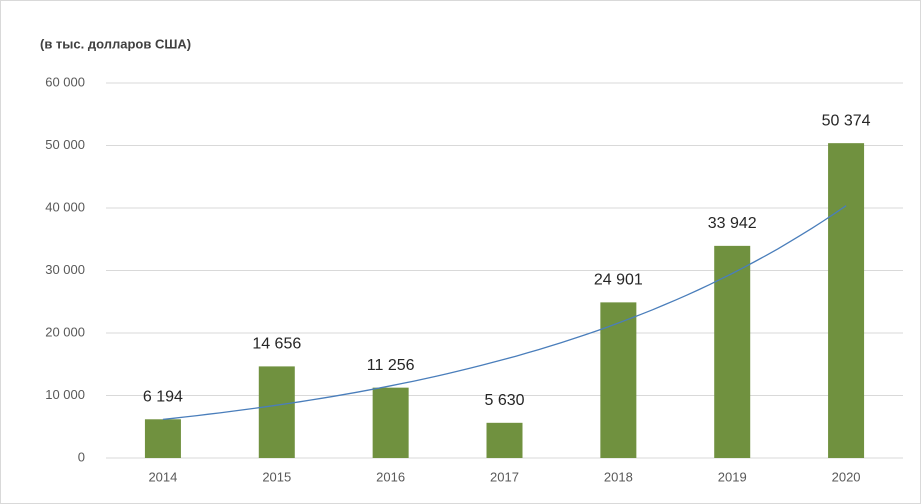  What do you see at coordinates (732, 223) in the screenshot?
I see `data-label: 33 942` at bounding box center [732, 223].